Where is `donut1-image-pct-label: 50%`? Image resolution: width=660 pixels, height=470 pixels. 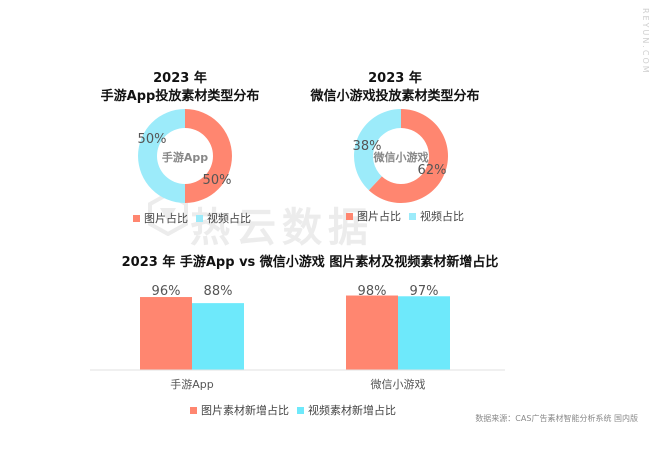 donut1-image-pct-label: 50% is located at coordinates (217, 180).